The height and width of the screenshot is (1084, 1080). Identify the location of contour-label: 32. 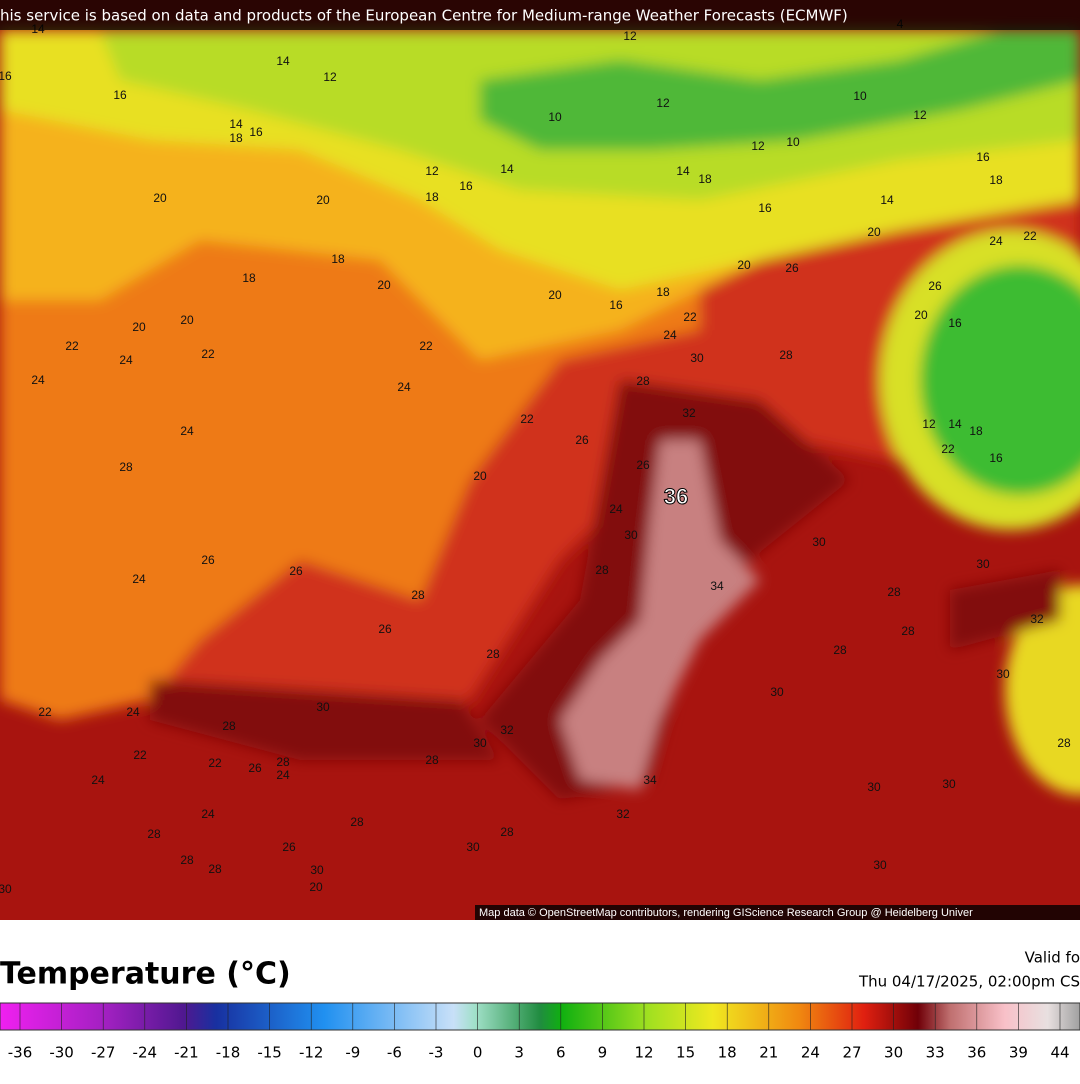
(623, 814).